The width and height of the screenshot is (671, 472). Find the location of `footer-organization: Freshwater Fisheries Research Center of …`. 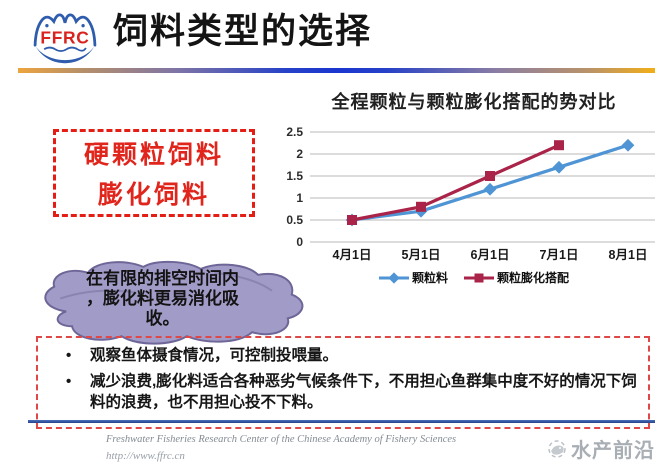

footer-organization: Freshwater Fisheries Research Center of … is located at coordinates (281, 439).